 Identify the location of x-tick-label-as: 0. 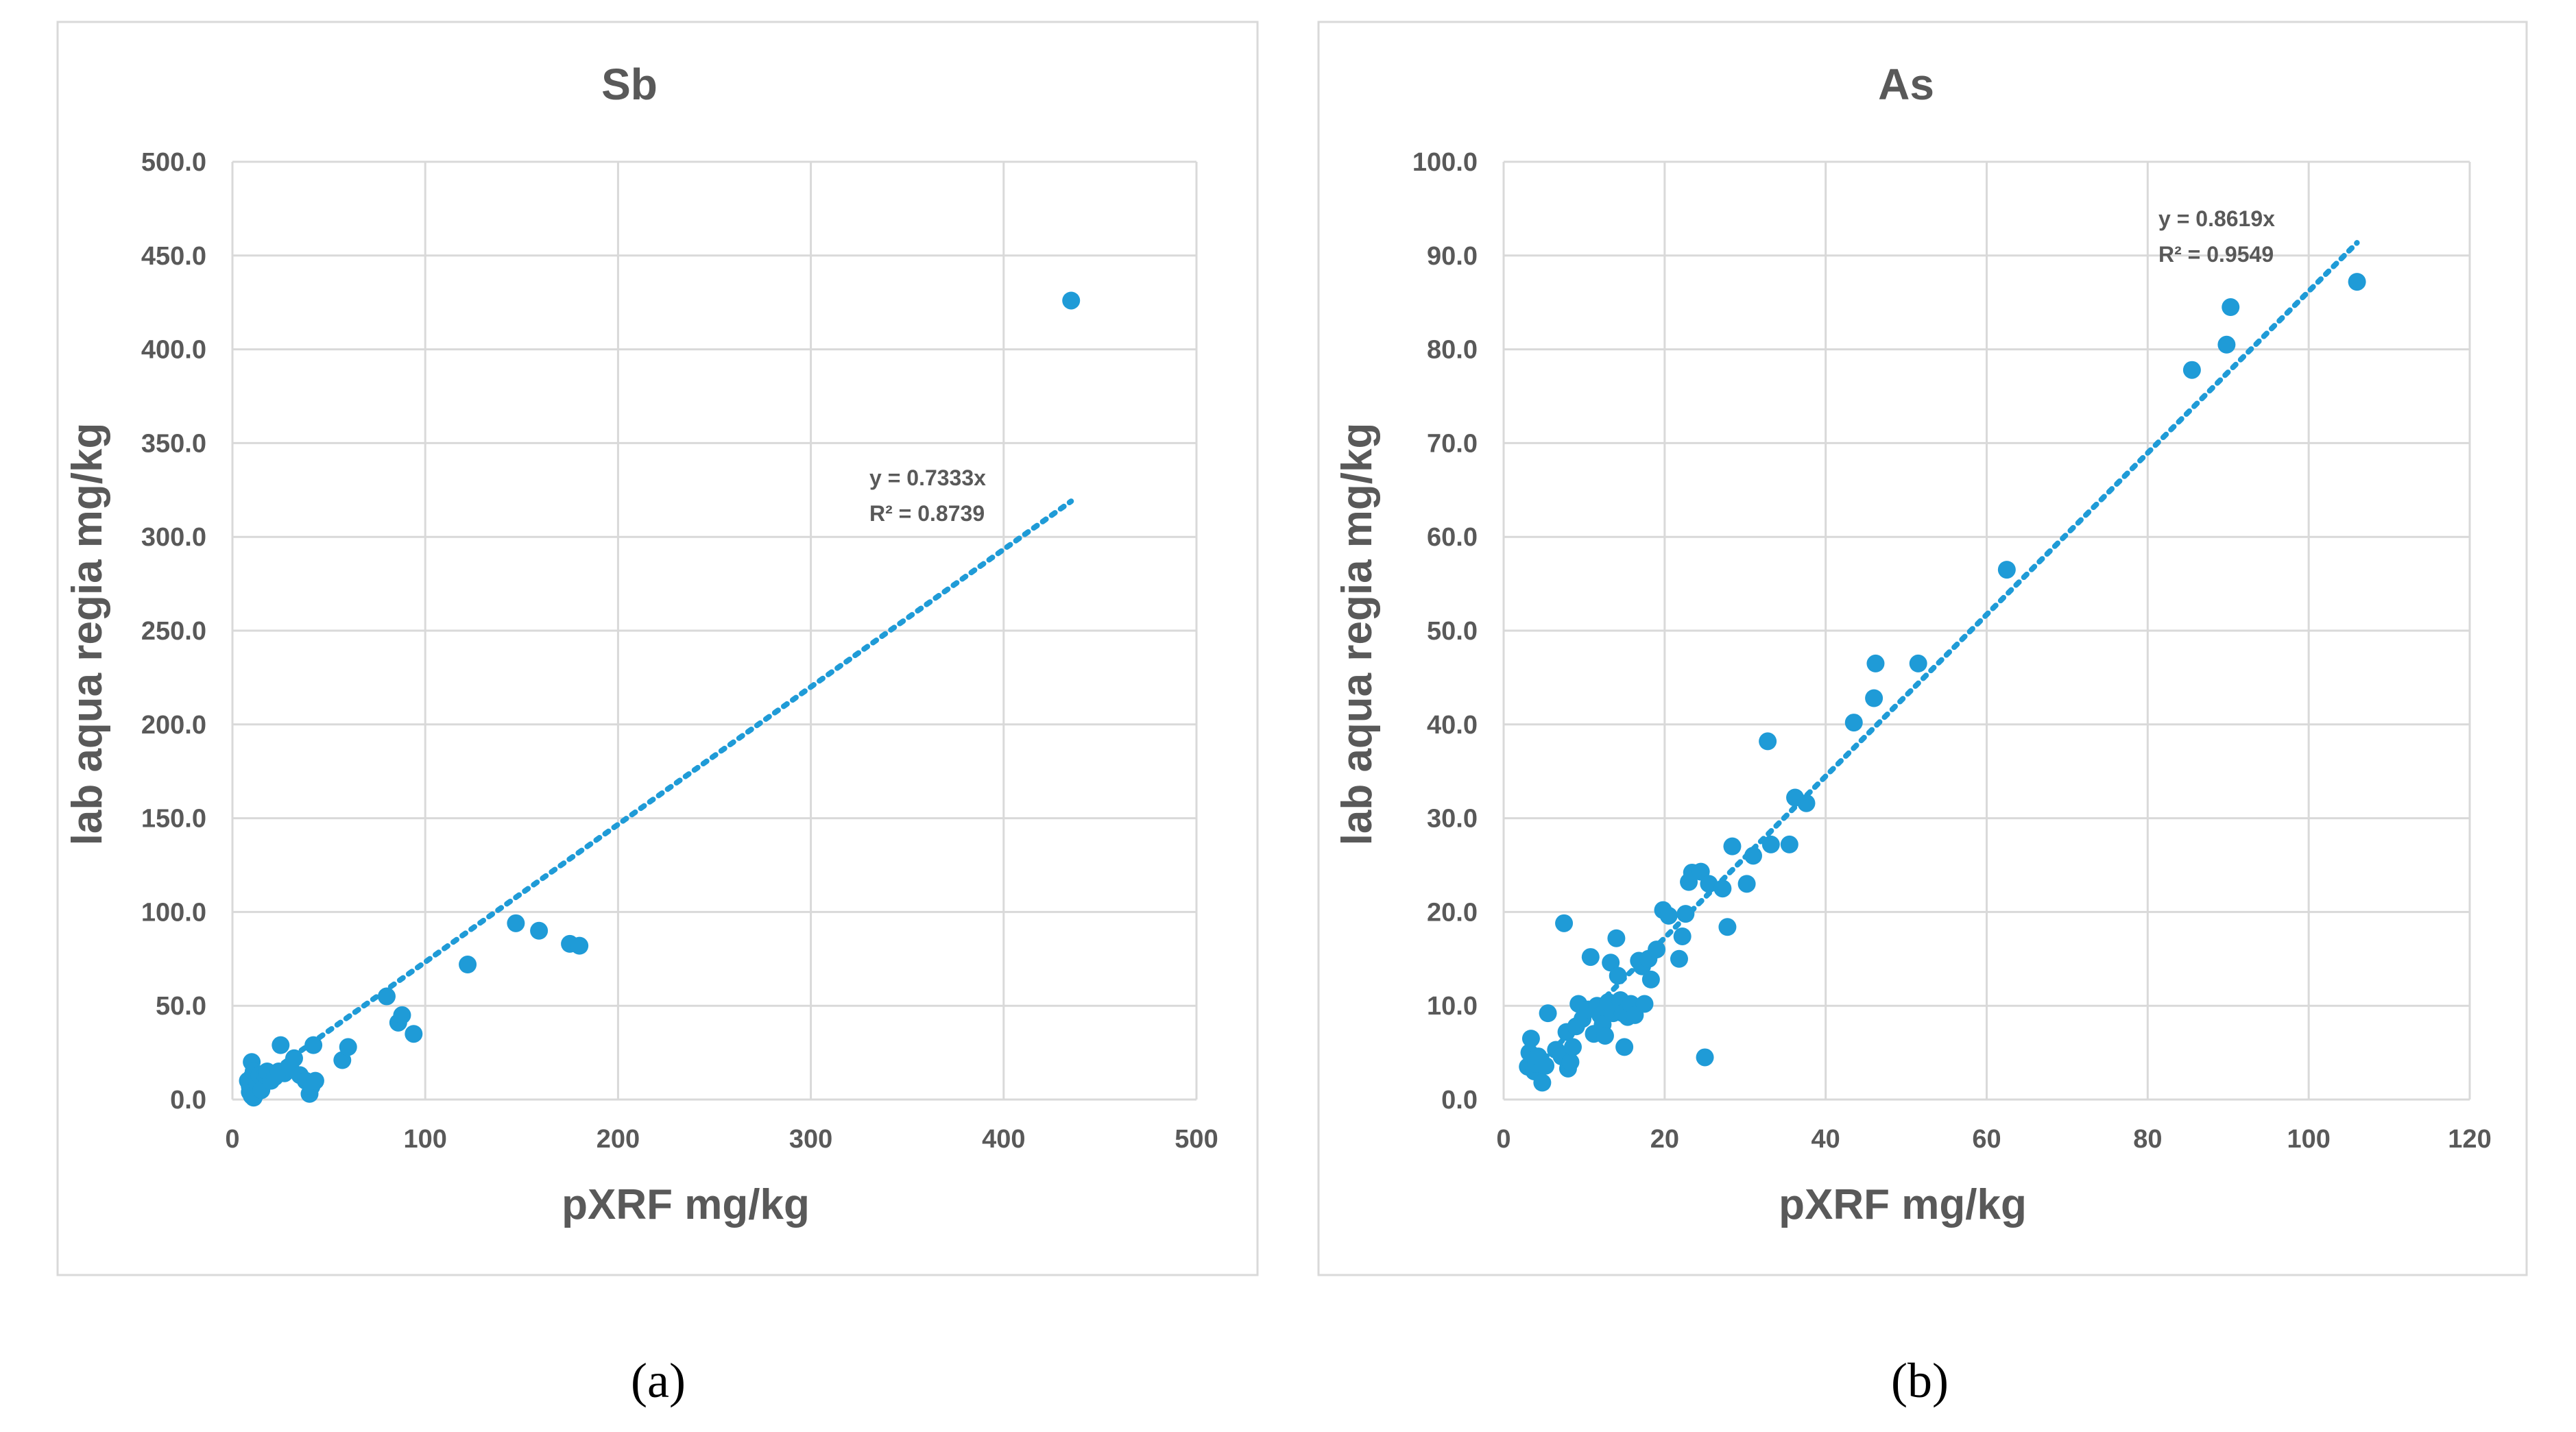
(1503, 1139).